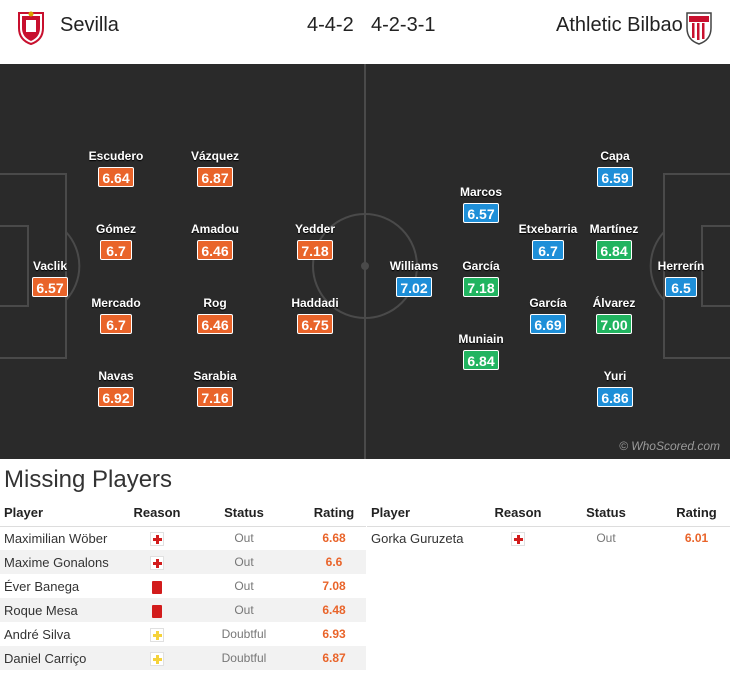 This screenshot has height=679, width=730. I want to click on player-navas: Navas 6.92, so click(116, 388).